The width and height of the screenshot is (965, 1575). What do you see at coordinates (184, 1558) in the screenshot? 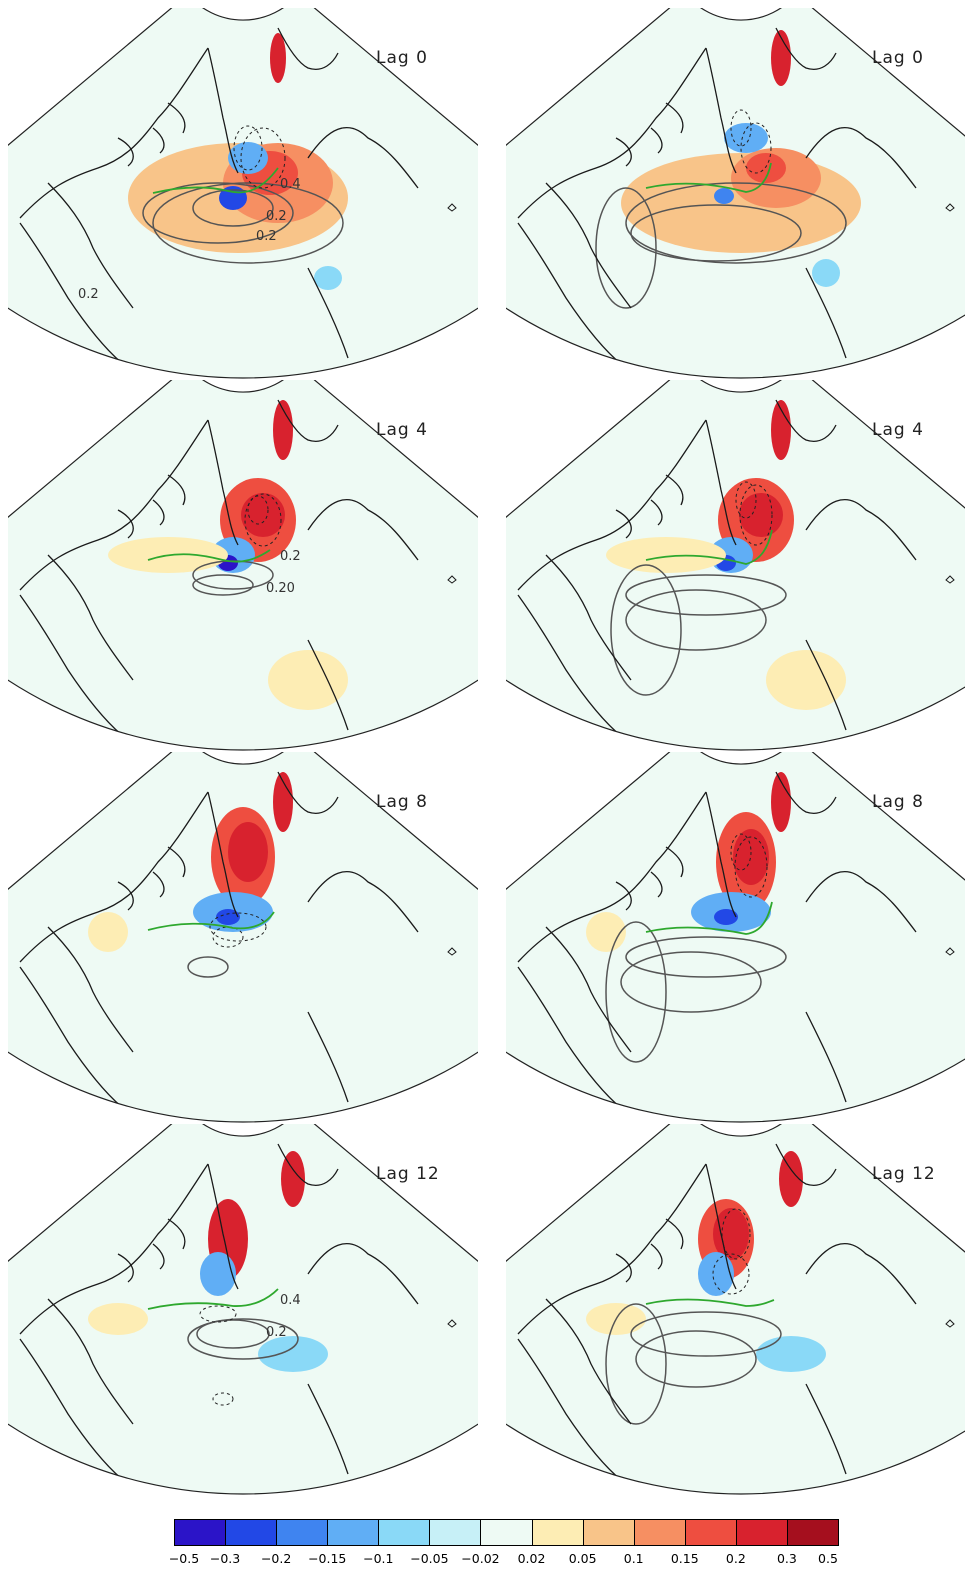
I see `colorbar-tick-label: −0.5` at bounding box center [184, 1558].